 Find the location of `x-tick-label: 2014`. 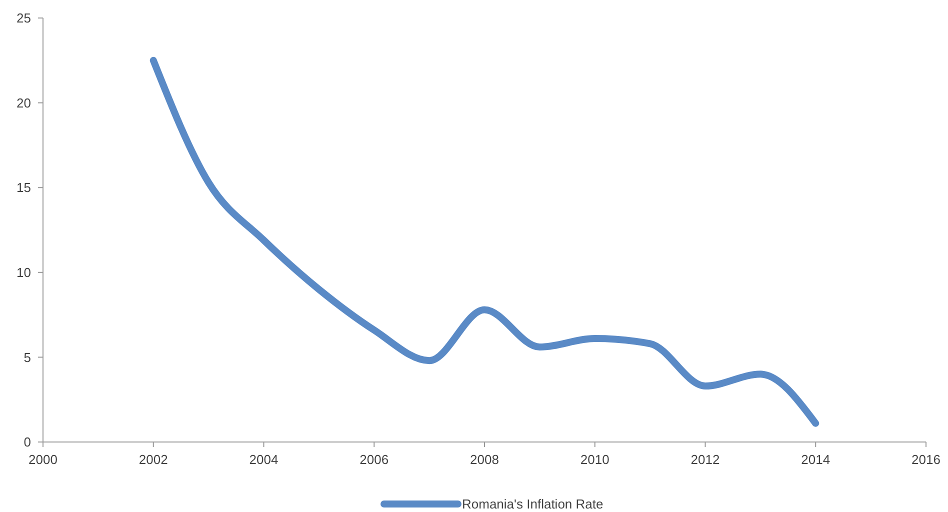

x-tick-label: 2014 is located at coordinates (815, 459).